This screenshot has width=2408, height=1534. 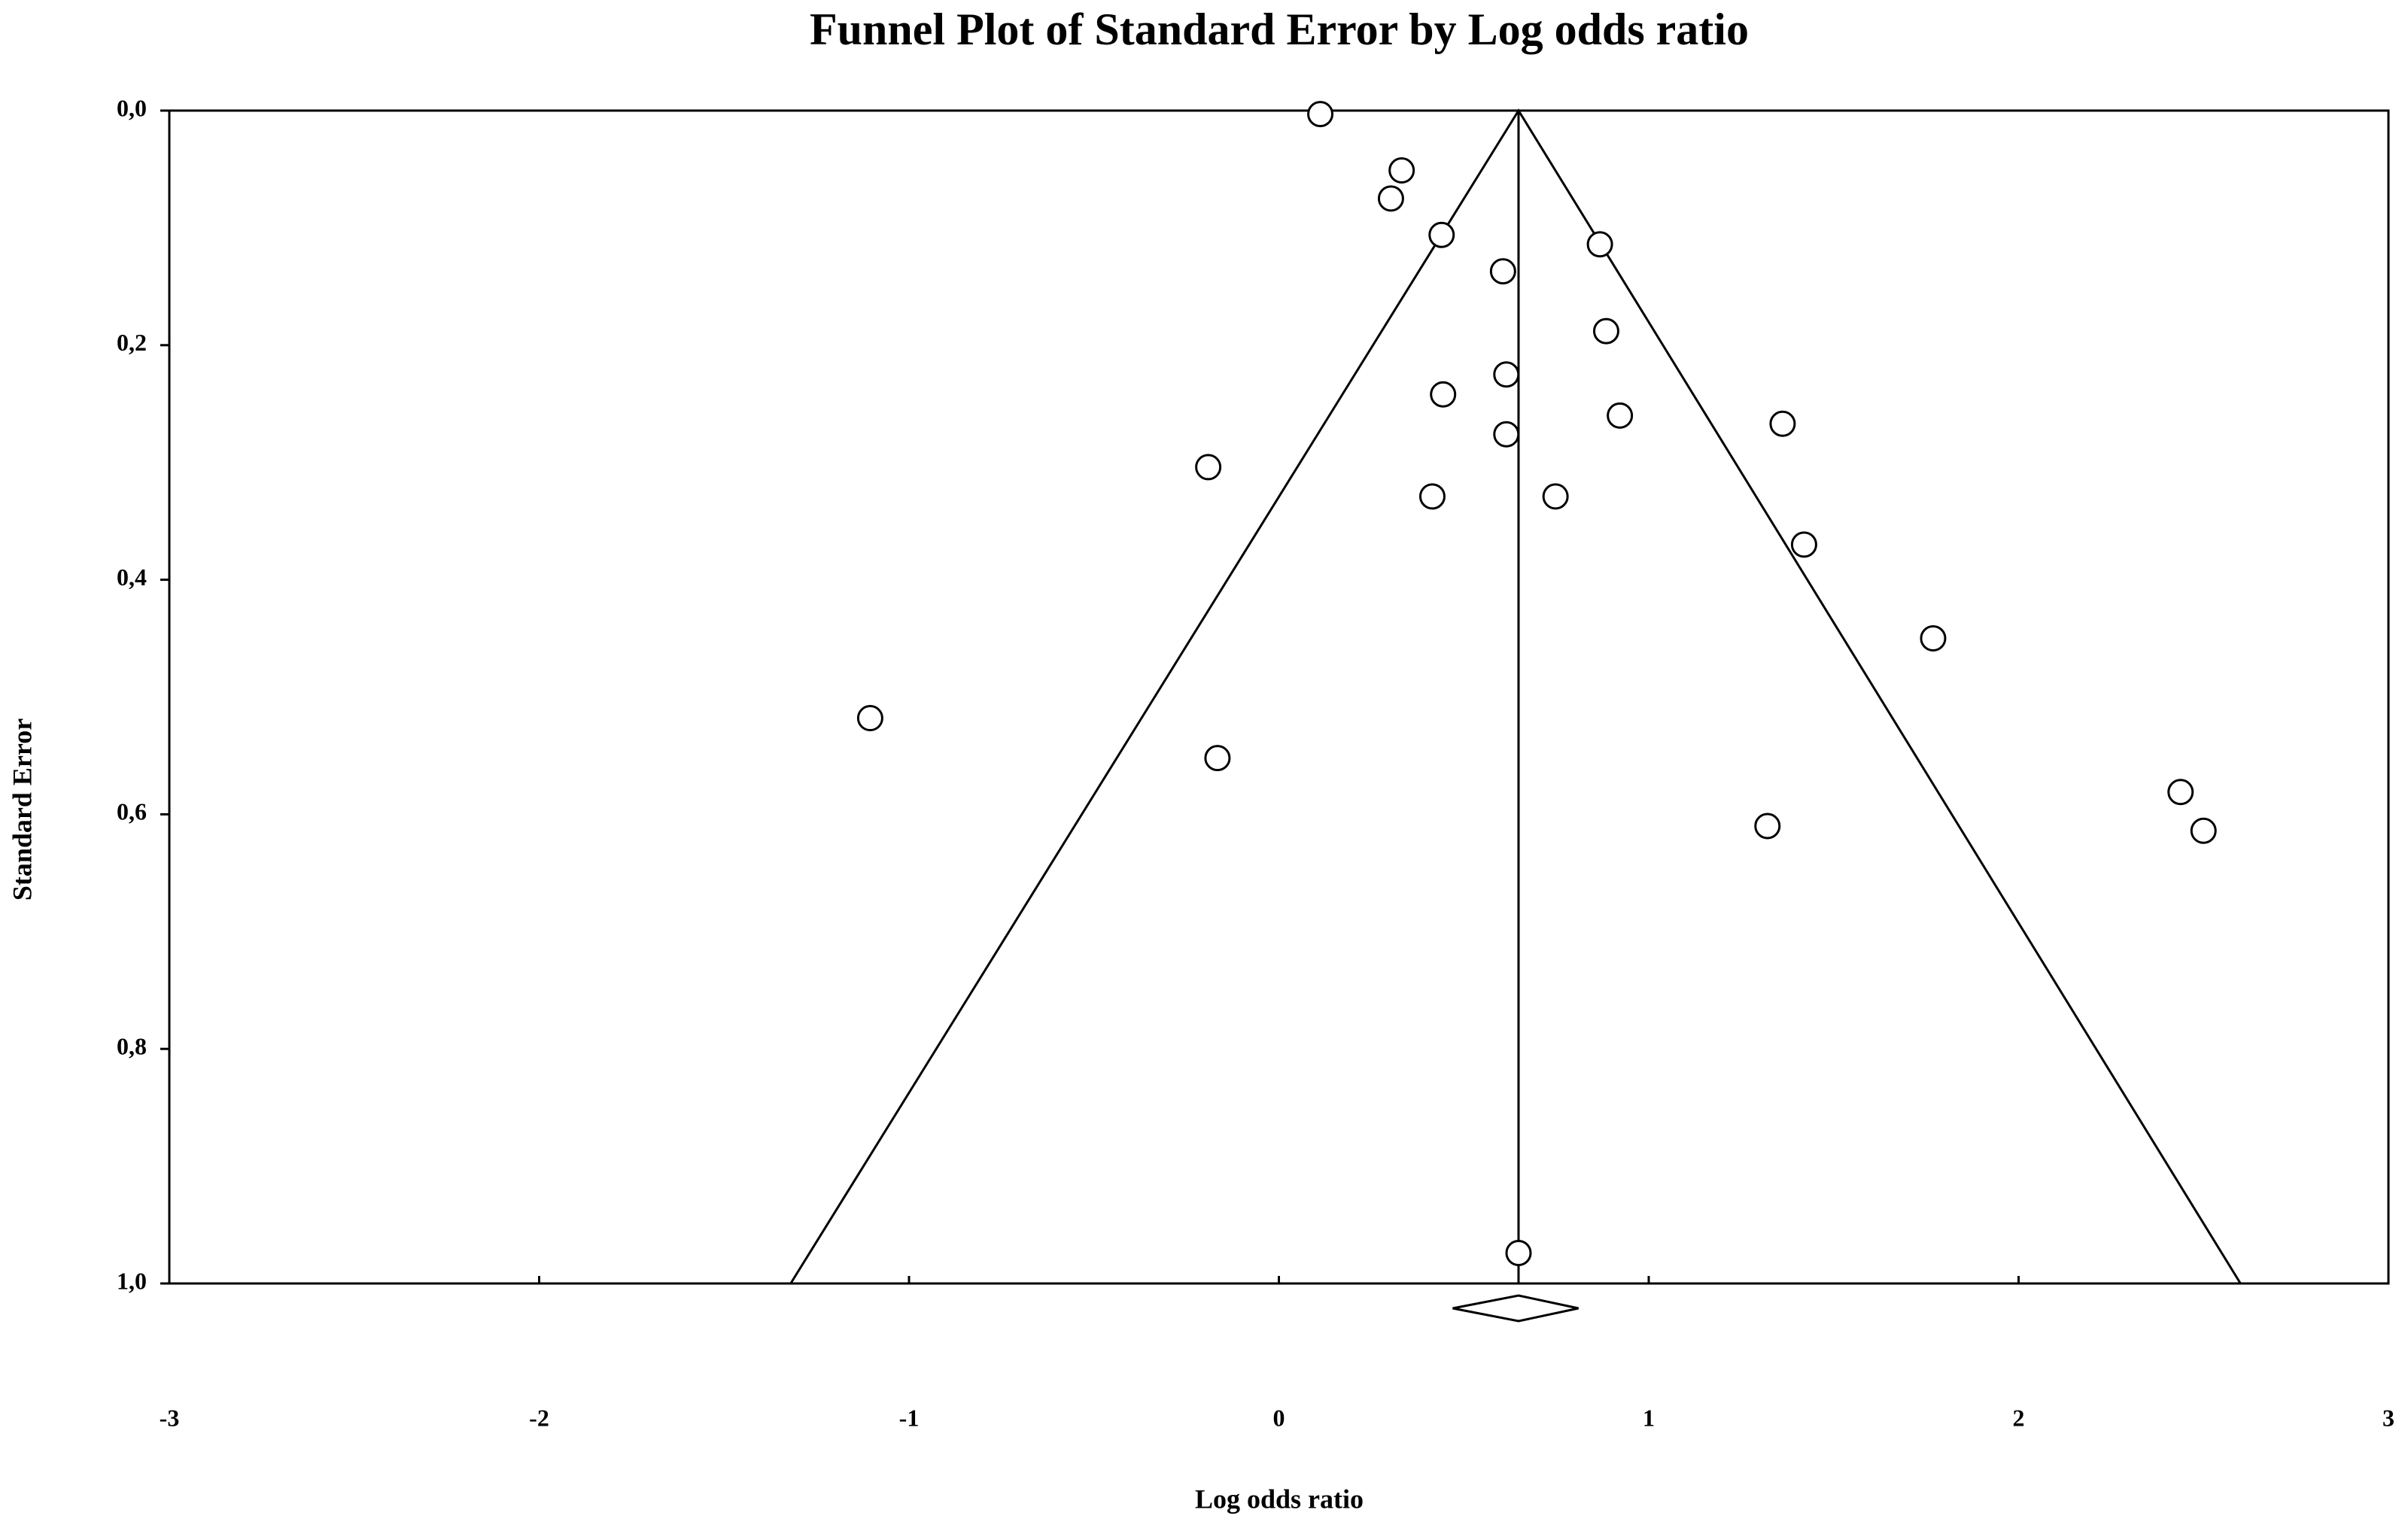 What do you see at coordinates (2388, 1417) in the screenshot?
I see `x-tick-label: 3` at bounding box center [2388, 1417].